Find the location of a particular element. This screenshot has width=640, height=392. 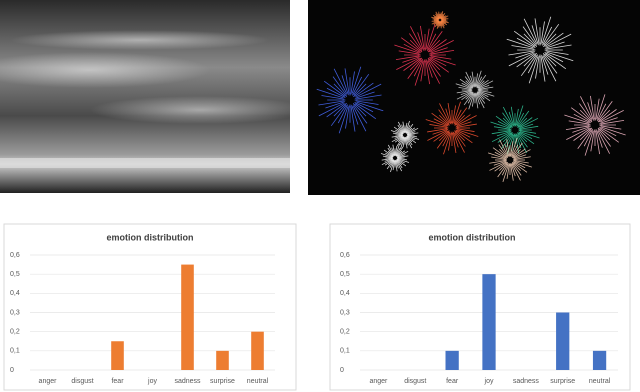

y-tick-label: 0,2 is located at coordinates (345, 332).